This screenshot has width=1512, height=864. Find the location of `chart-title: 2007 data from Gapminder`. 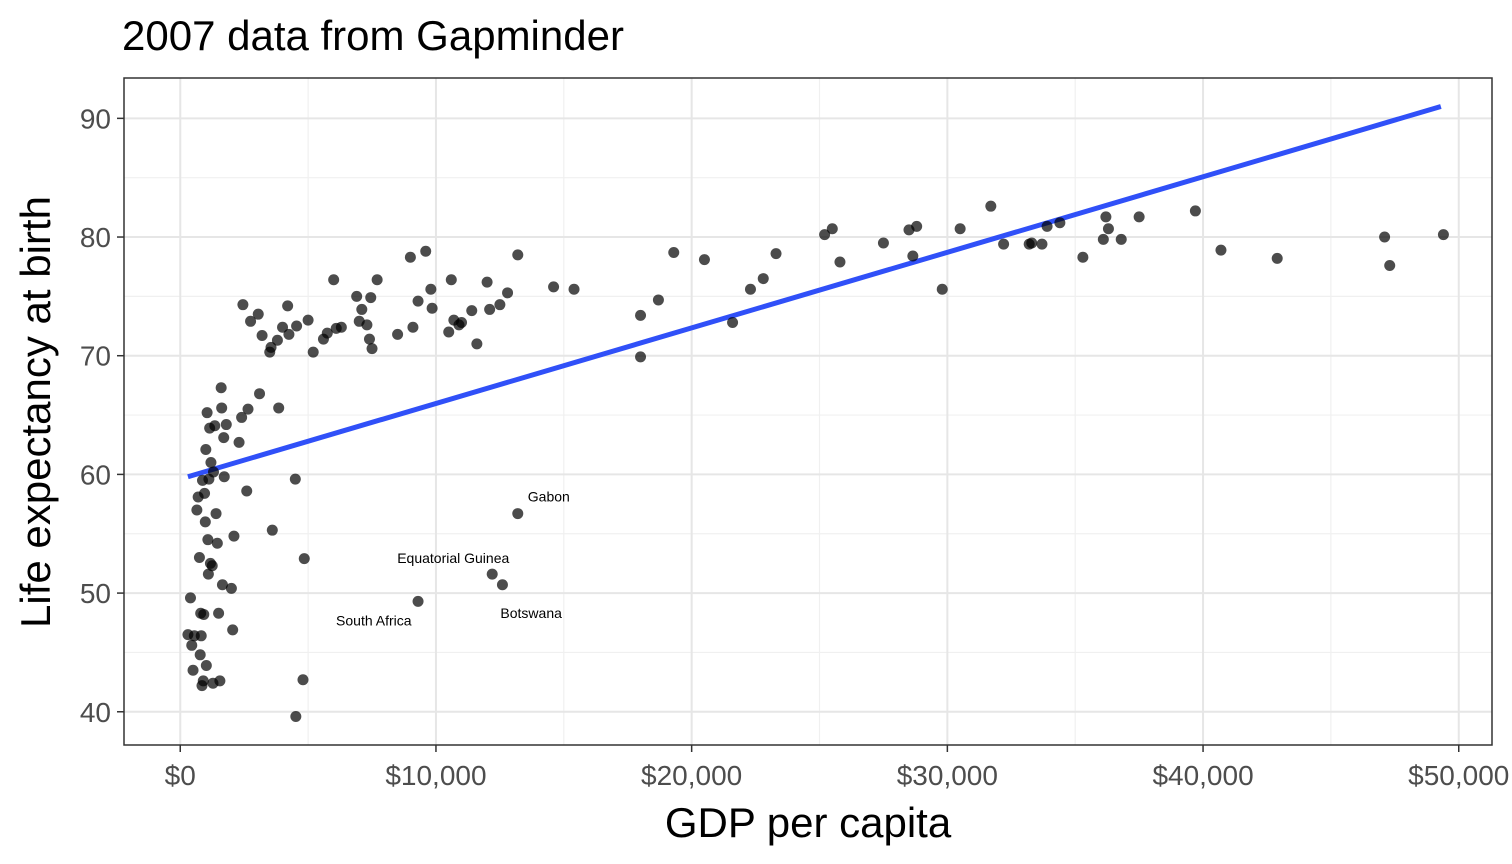

chart-title: 2007 data from Gapminder is located at coordinates (373, 35).